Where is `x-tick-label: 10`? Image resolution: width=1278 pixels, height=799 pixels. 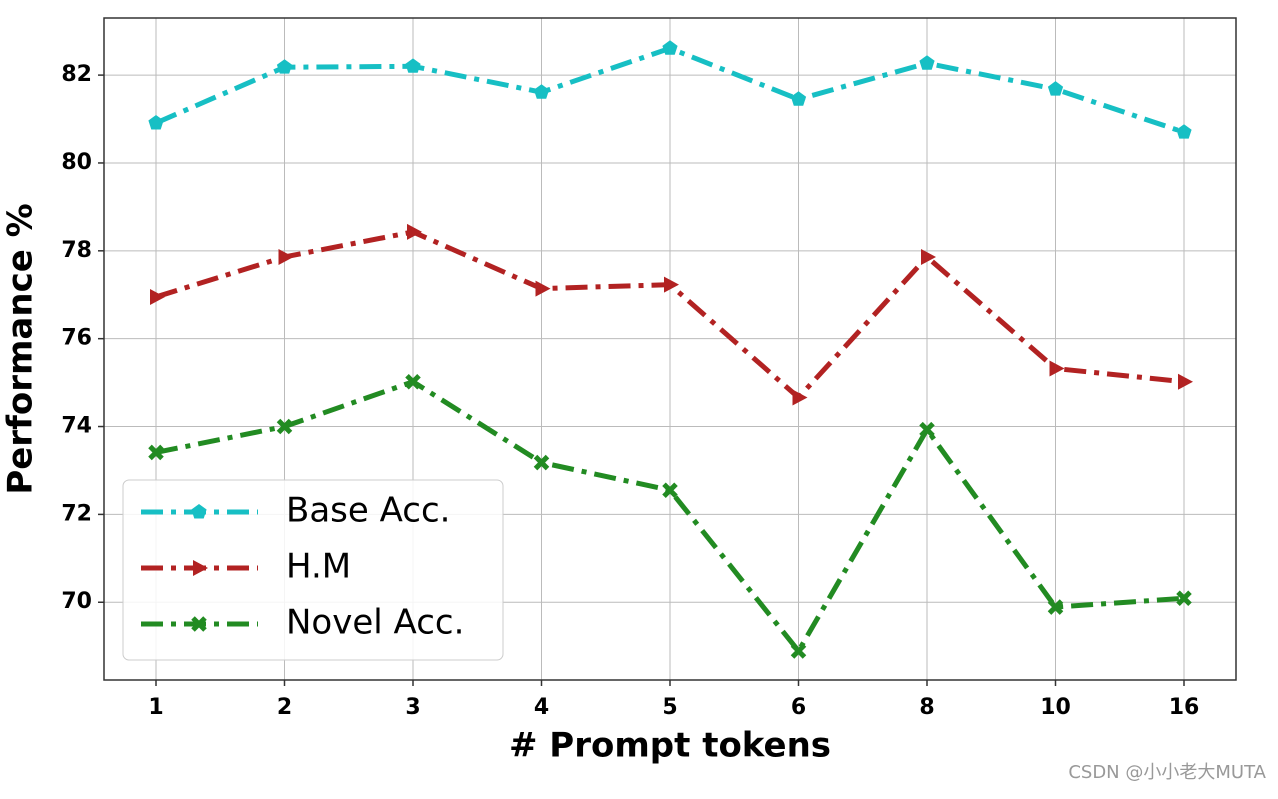 x-tick-label: 10 is located at coordinates (1055, 707).